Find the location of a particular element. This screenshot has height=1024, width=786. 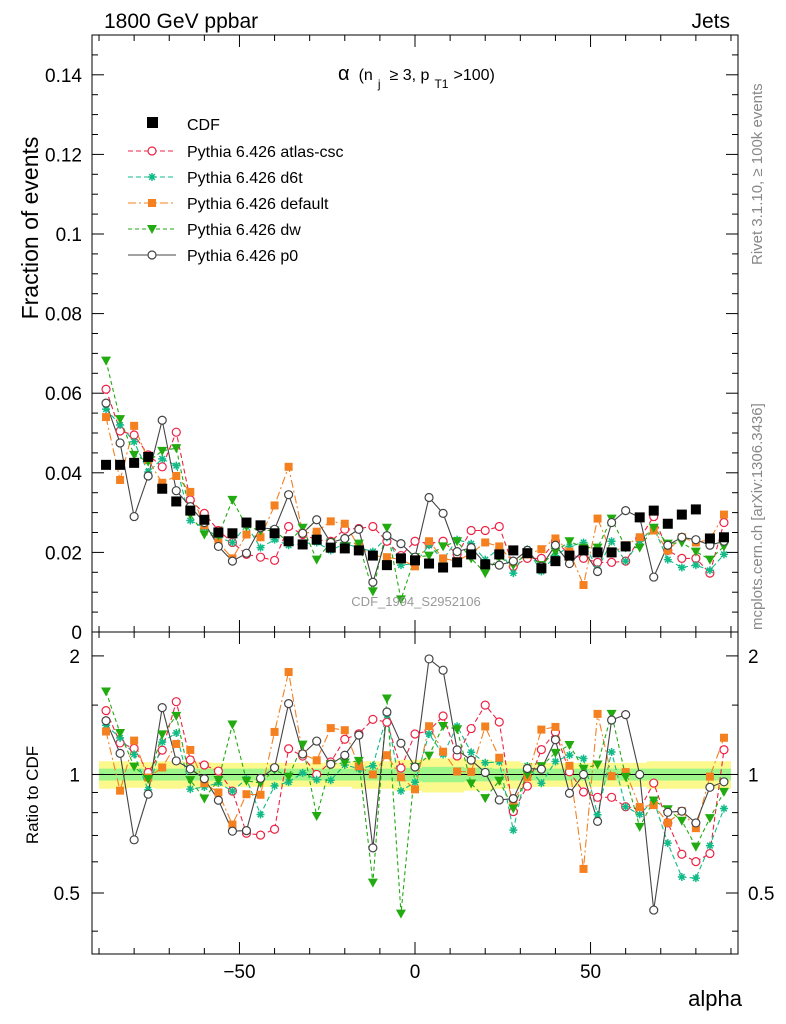

legend-label-0: Pythia 6.426 atlas-csc is located at coordinates (265, 152).